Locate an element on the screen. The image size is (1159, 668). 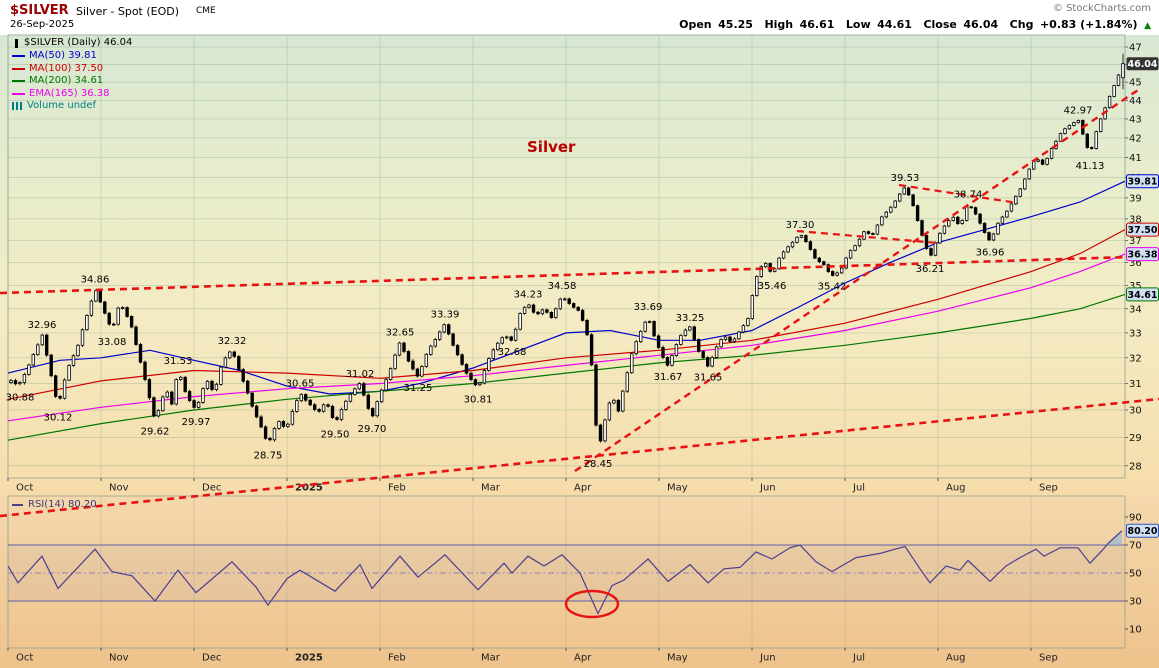
svg-text: Mar is located at coordinates (491, 658).